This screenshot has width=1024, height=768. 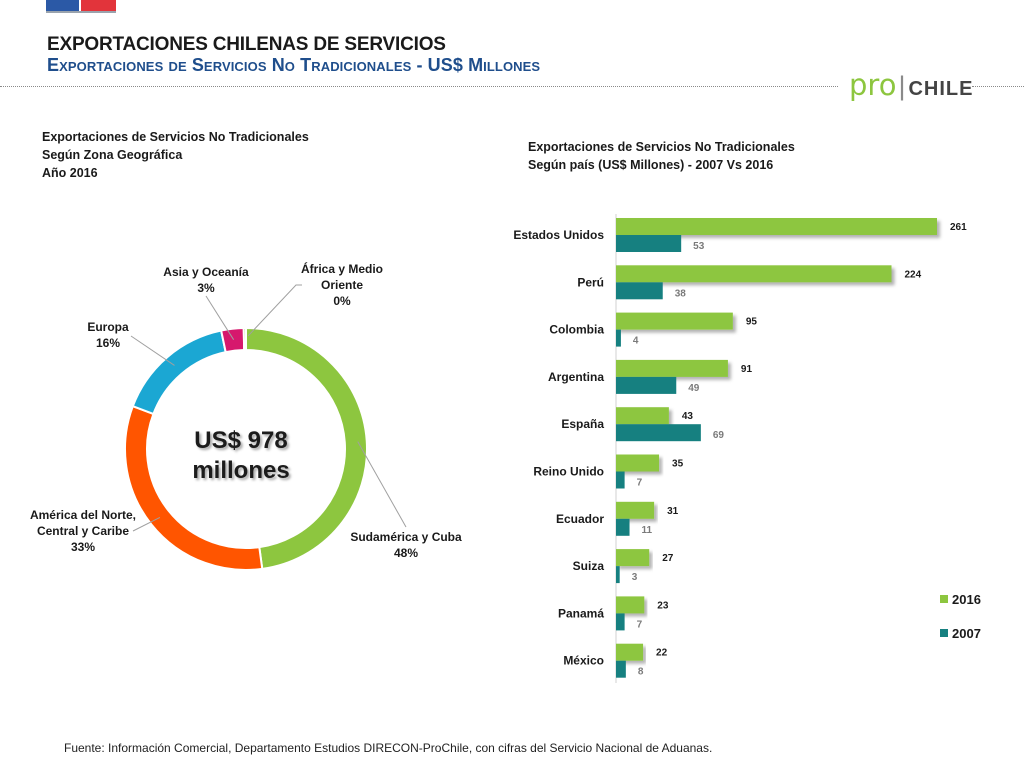 I want to click on donut-label-line: Oriente, so click(x=342, y=285).